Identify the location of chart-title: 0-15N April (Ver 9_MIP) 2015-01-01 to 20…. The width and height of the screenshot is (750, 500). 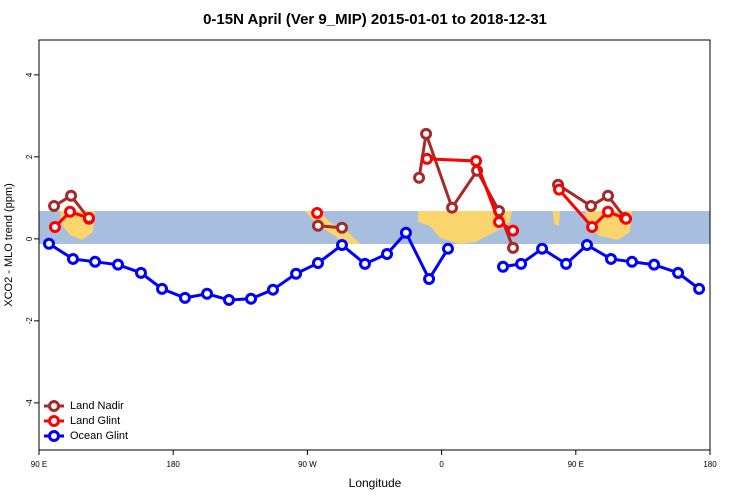
(375, 19).